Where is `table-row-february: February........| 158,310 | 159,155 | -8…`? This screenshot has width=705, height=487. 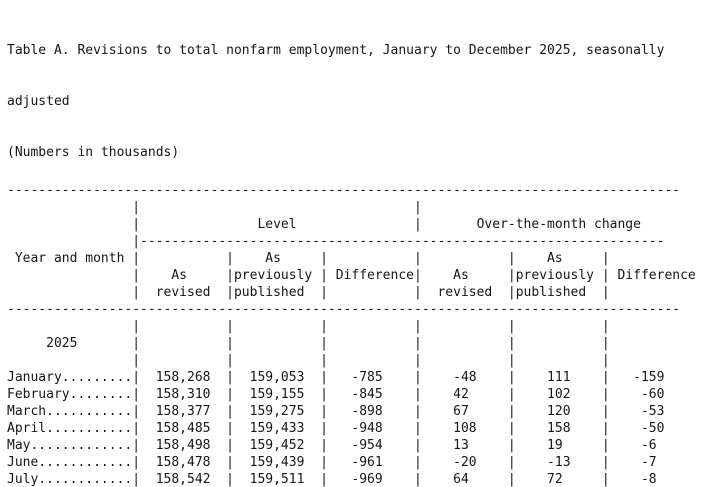 table-row-february: February........| 158,310 | 159,155 | -8… is located at coordinates (351, 394).